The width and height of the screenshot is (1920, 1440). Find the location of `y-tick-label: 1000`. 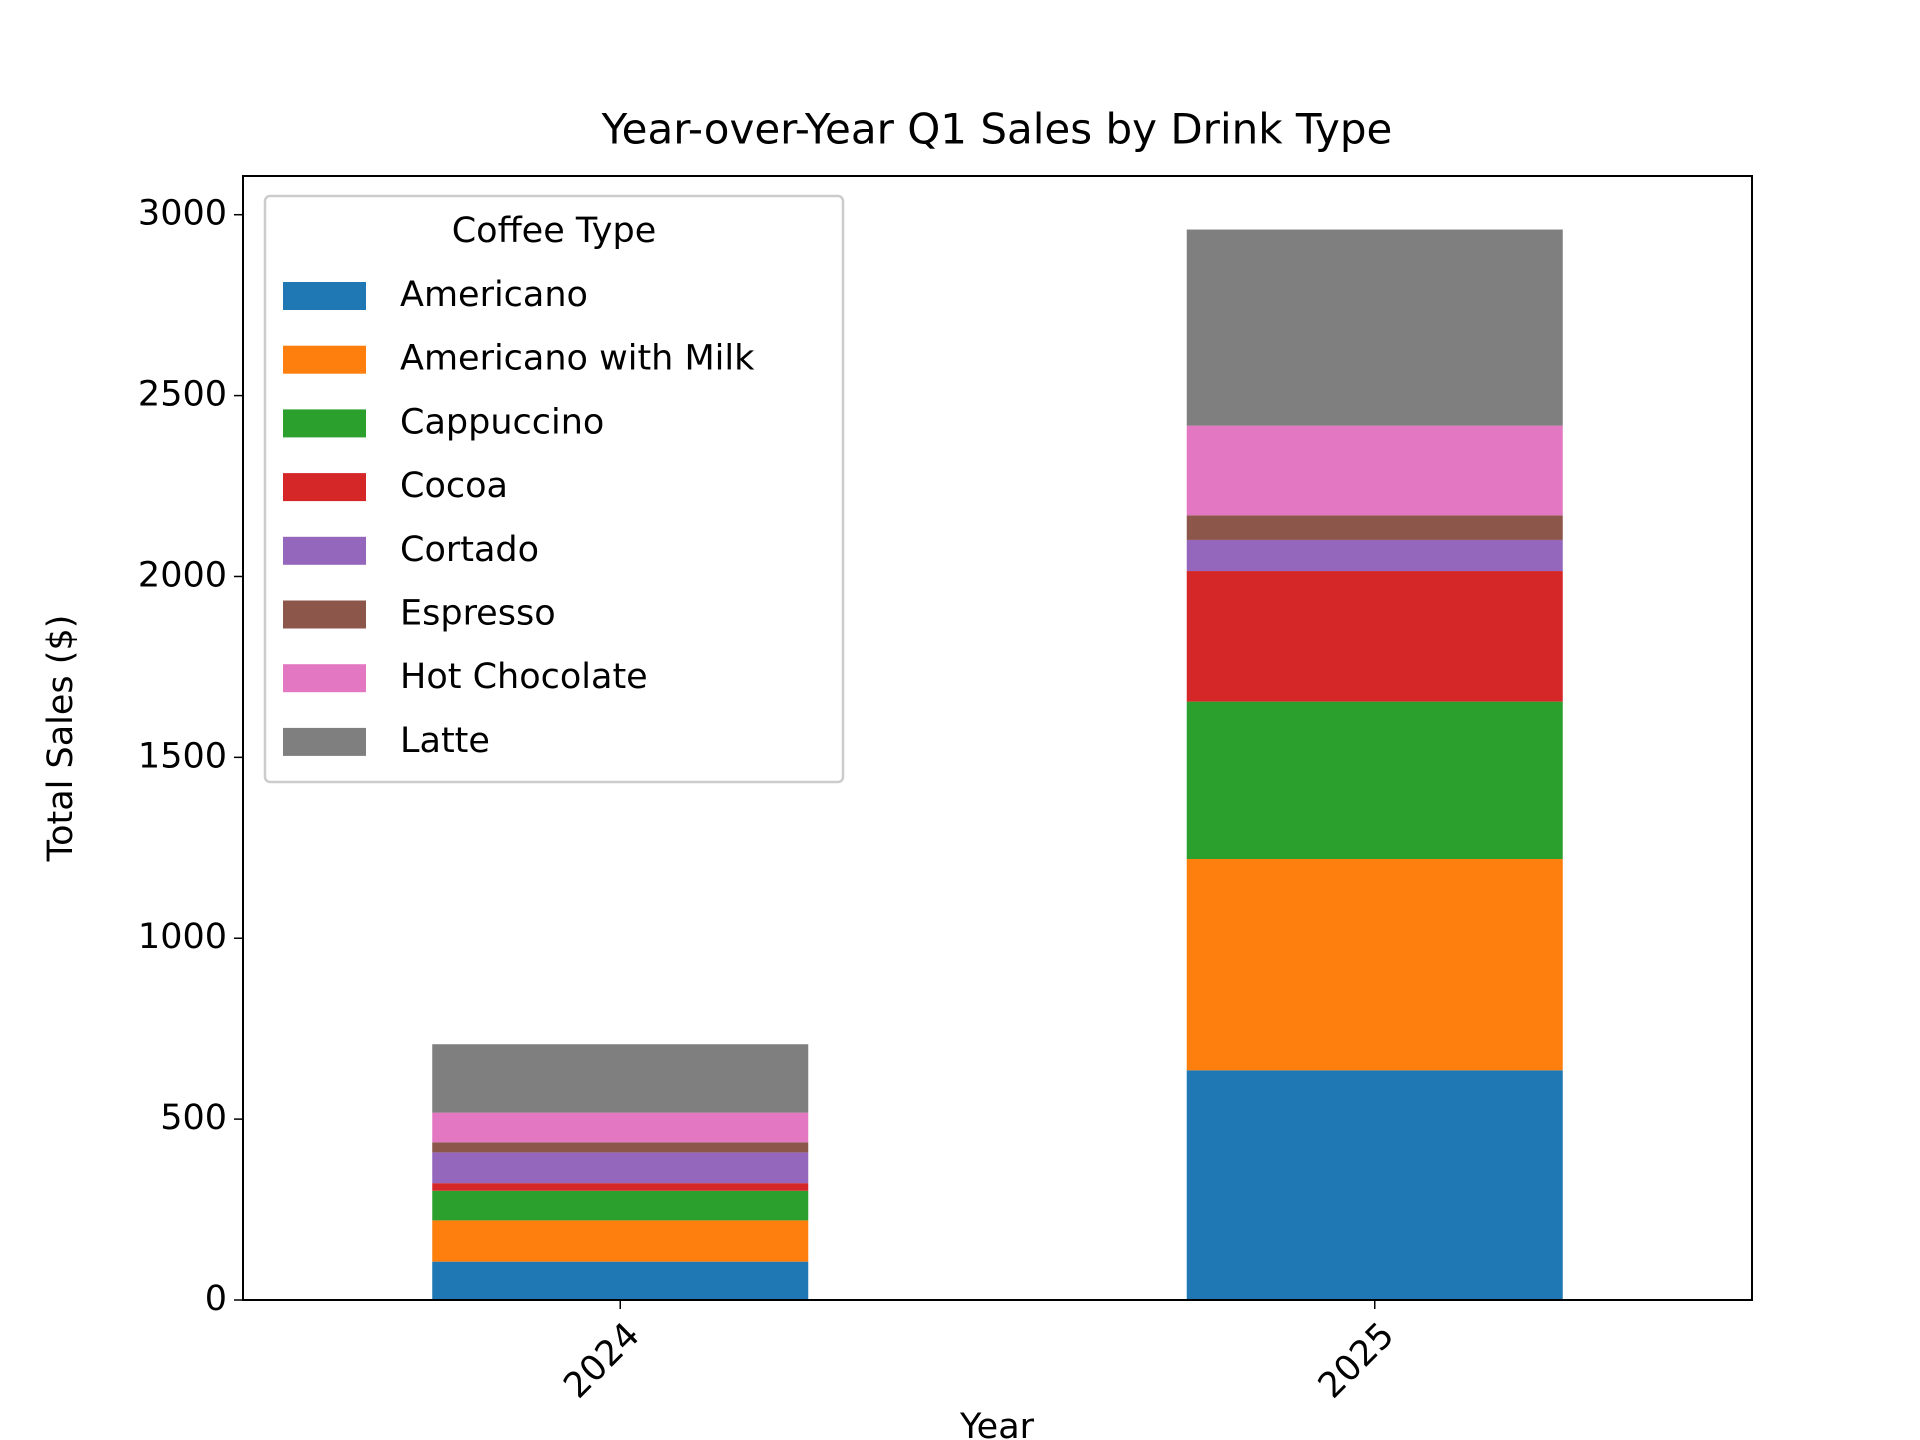

y-tick-label: 1000 is located at coordinates (182, 937).